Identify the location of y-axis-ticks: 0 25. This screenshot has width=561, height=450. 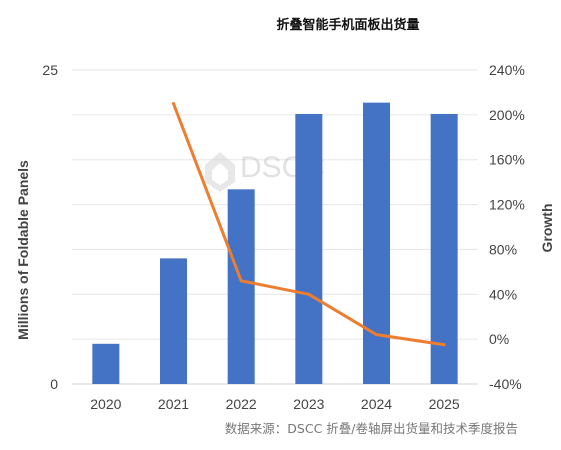
(50, 227).